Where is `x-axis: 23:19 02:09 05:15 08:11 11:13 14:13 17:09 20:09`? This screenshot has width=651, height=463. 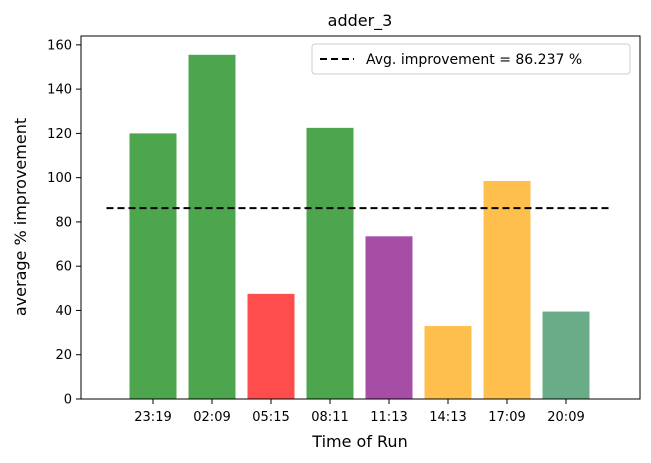 x-axis: 23:19 02:09 05:15 08:11 11:13 14:13 17:09 20:09 is located at coordinates (359, 412).